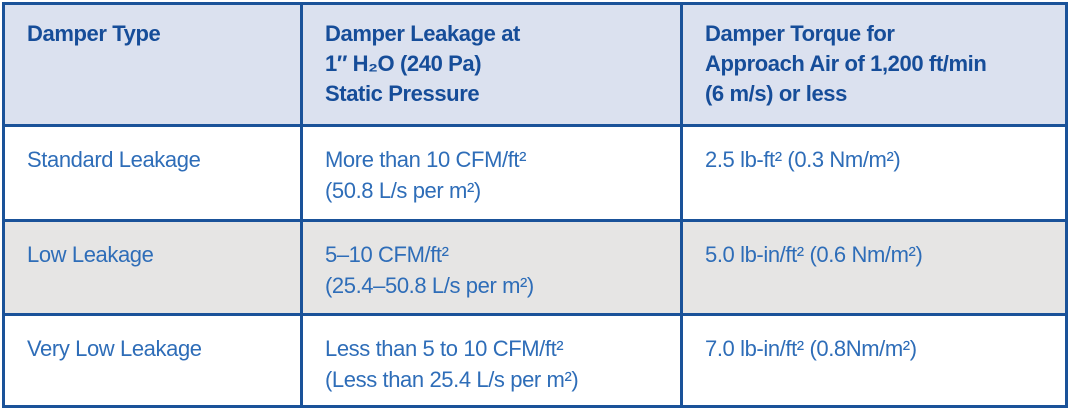 The width and height of the screenshot is (1068, 409). Describe the element at coordinates (874, 360) in the screenshot. I see `cell-torque-value: 7.0 lb-in/ft² (0.8Nm/m²)` at that location.